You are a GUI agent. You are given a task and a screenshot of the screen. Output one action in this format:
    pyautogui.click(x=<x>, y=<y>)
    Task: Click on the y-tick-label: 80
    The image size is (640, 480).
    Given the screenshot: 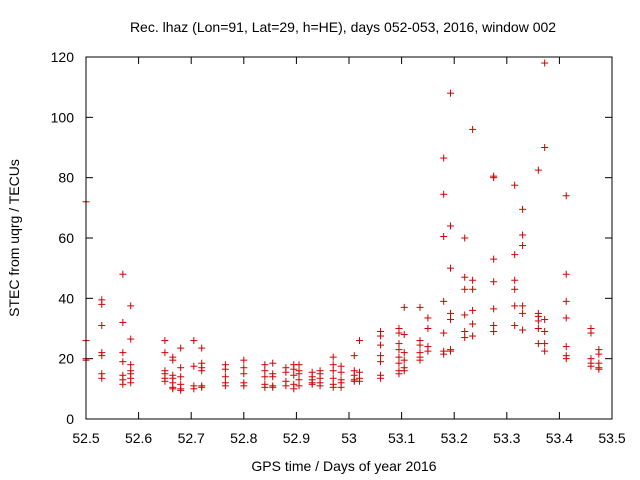 What is the action you would take?
    pyautogui.click(x=66, y=178)
    